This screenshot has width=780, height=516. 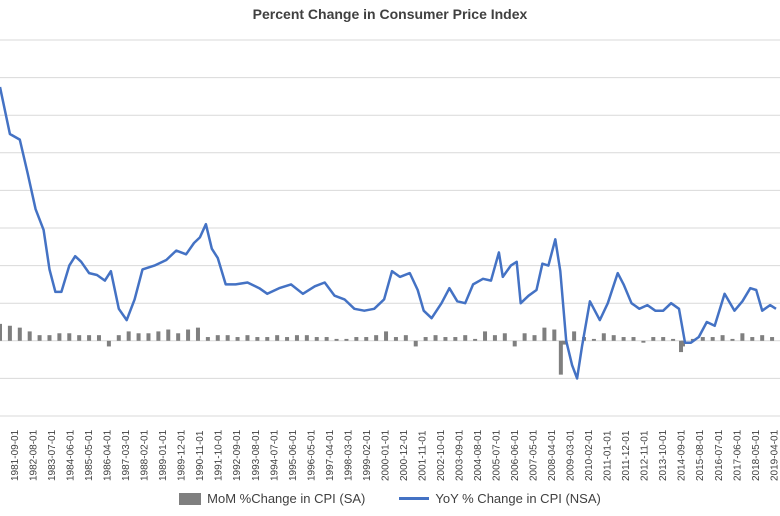 I want to click on x-tick-label: 1988-02-01, so click(x=145, y=455).